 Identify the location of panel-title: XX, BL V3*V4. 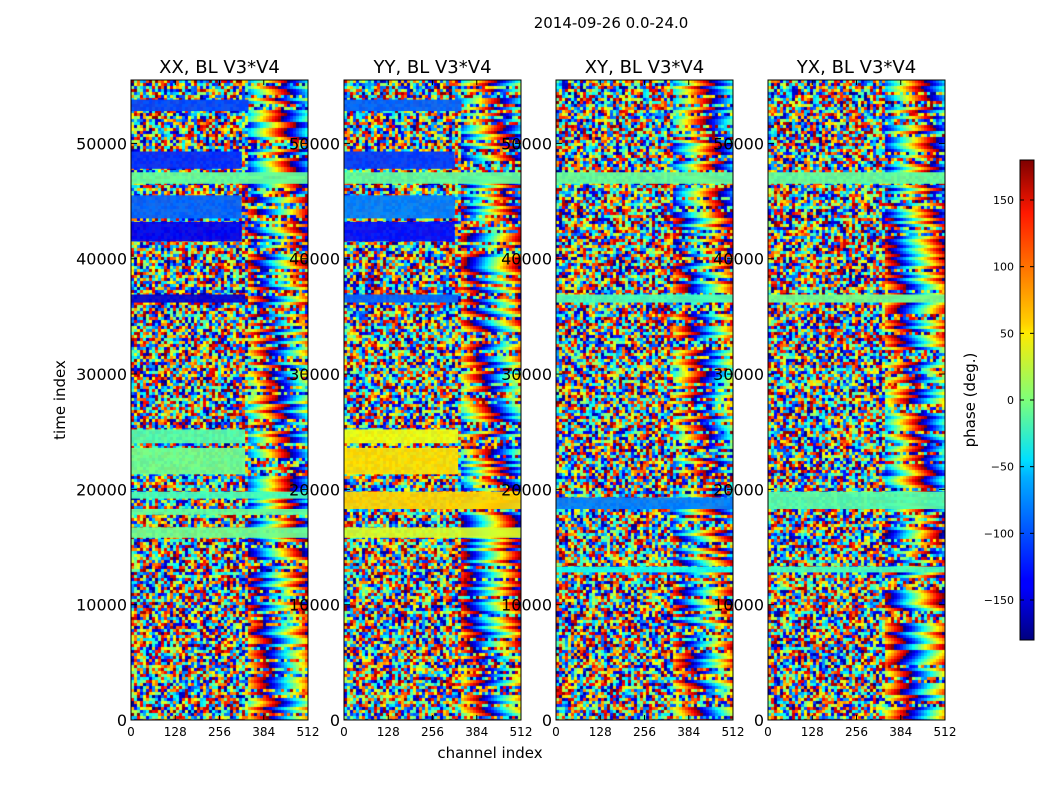
(219, 67).